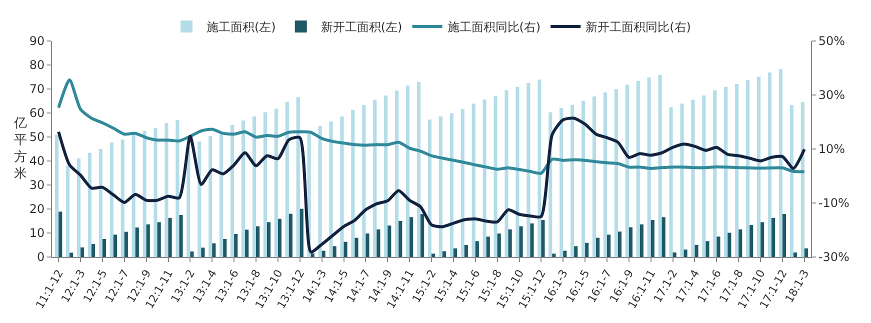  I want to click on y-tick-label: 80, so click(37, 65).